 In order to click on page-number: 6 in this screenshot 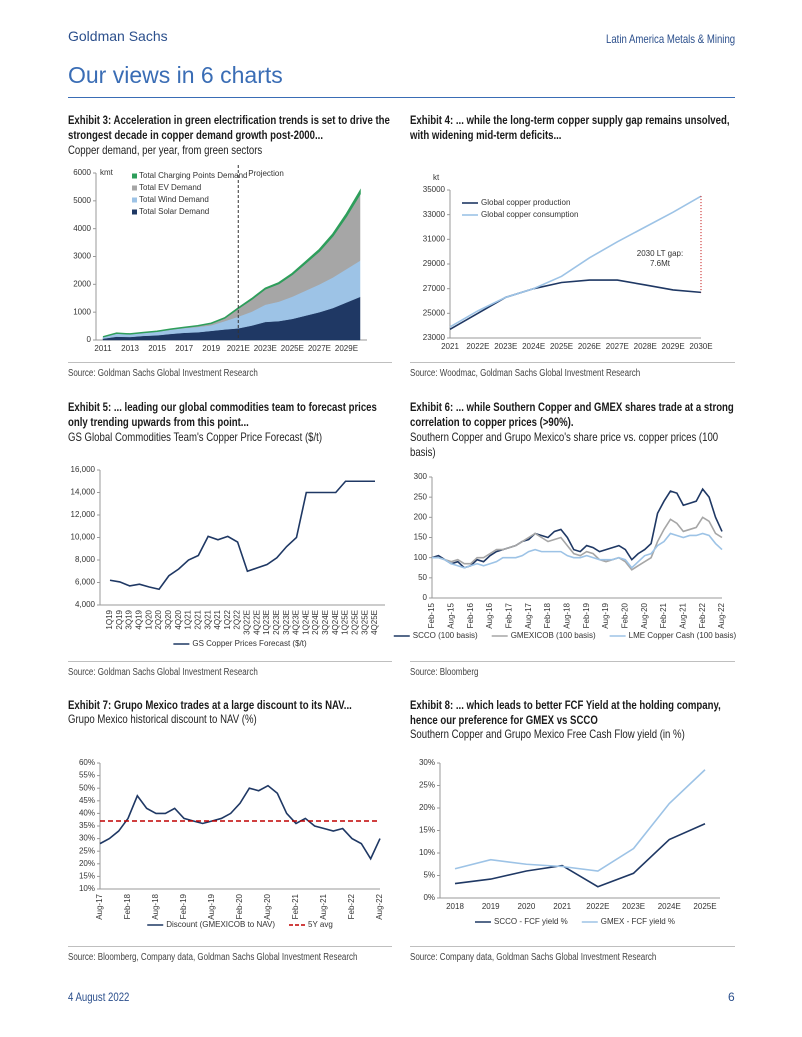, I will do `click(731, 997)`.